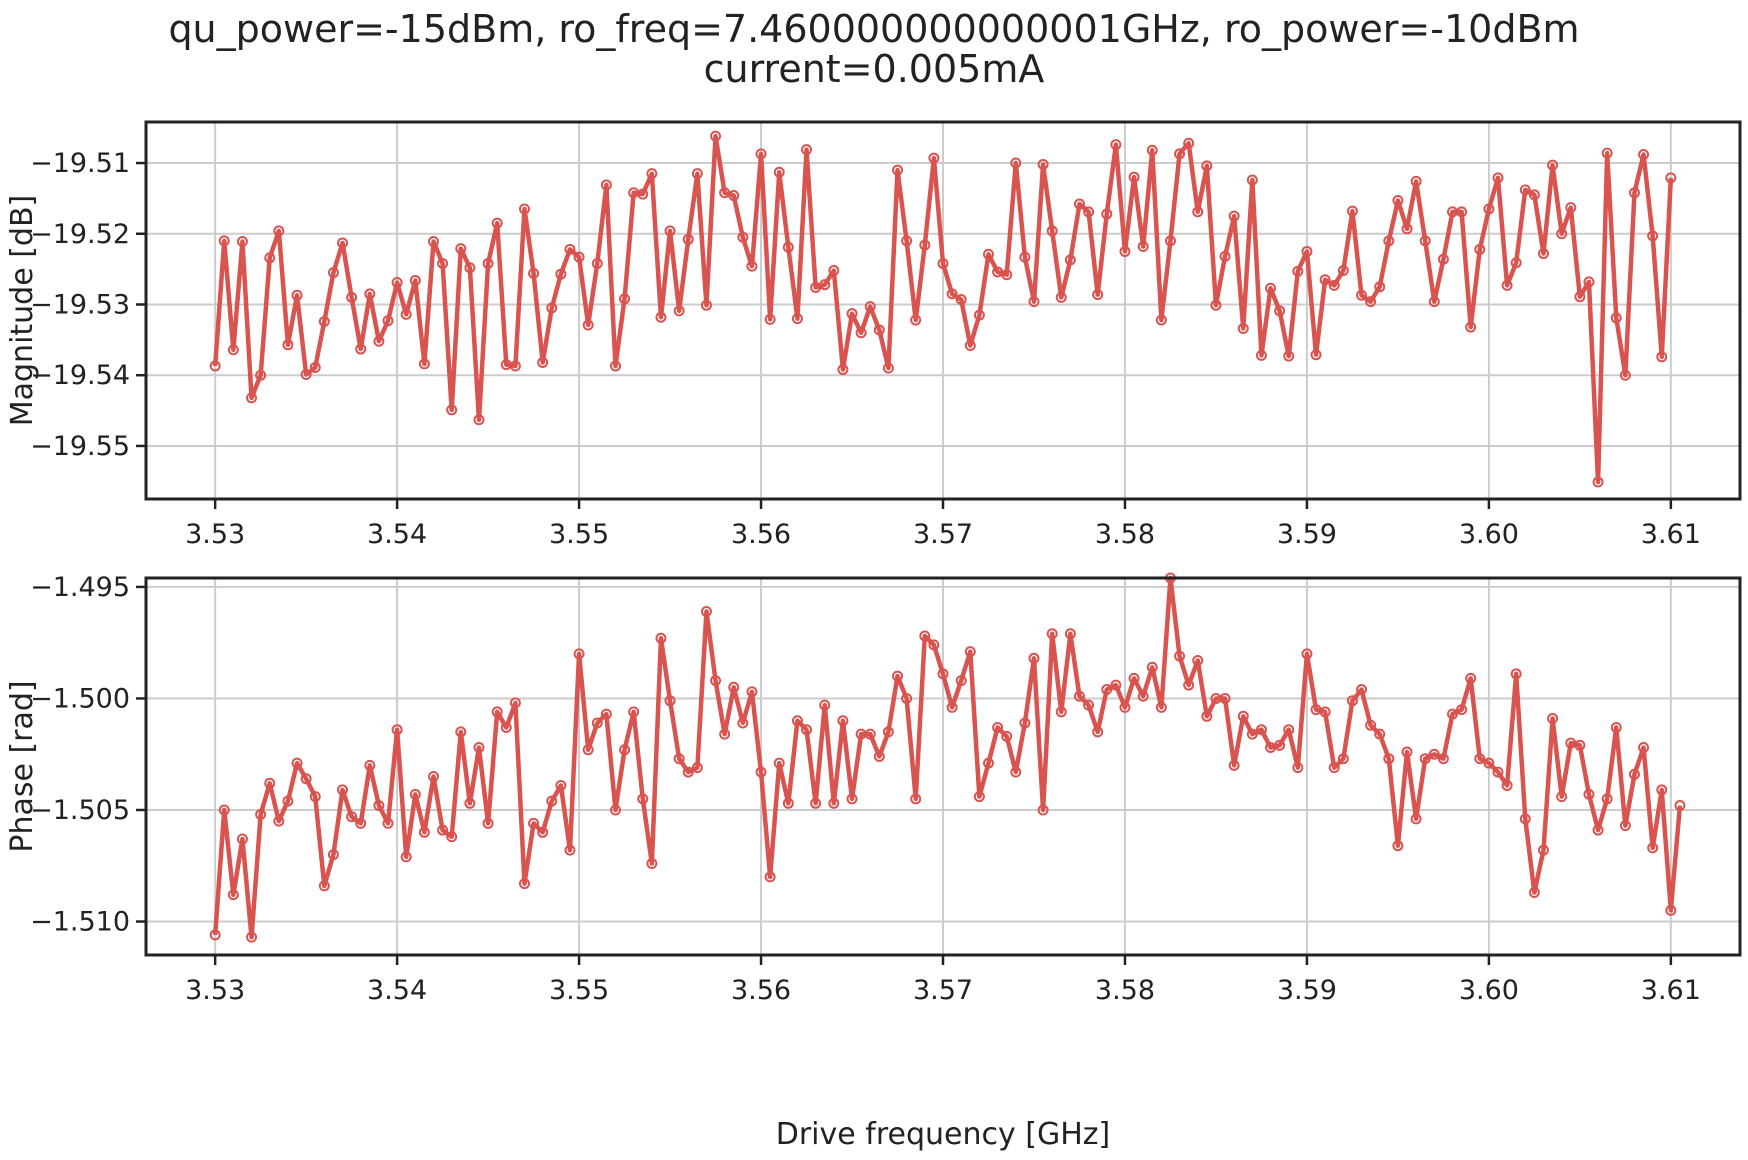 The height and width of the screenshot is (1160, 1748). Describe the element at coordinates (22, 311) in the screenshot. I see `magnitude-y-axis-label: Magnitude [dB]` at that location.